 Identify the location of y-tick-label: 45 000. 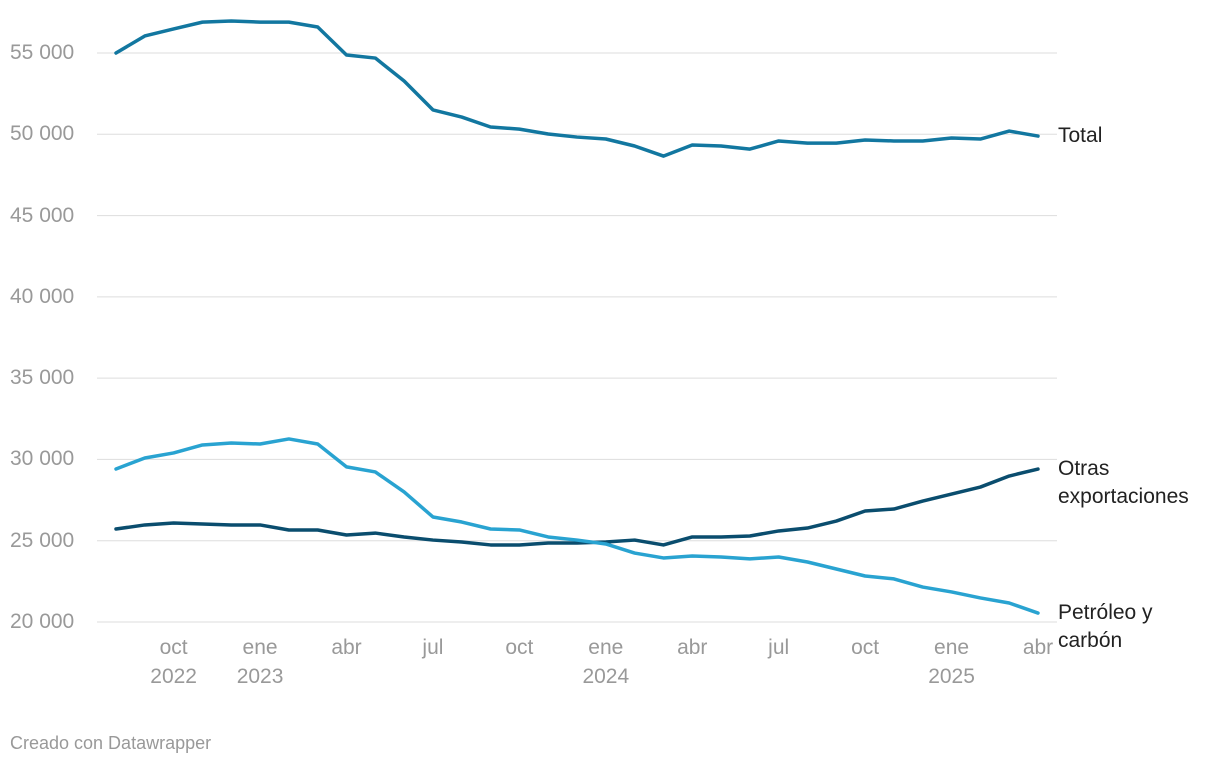
(42, 215).